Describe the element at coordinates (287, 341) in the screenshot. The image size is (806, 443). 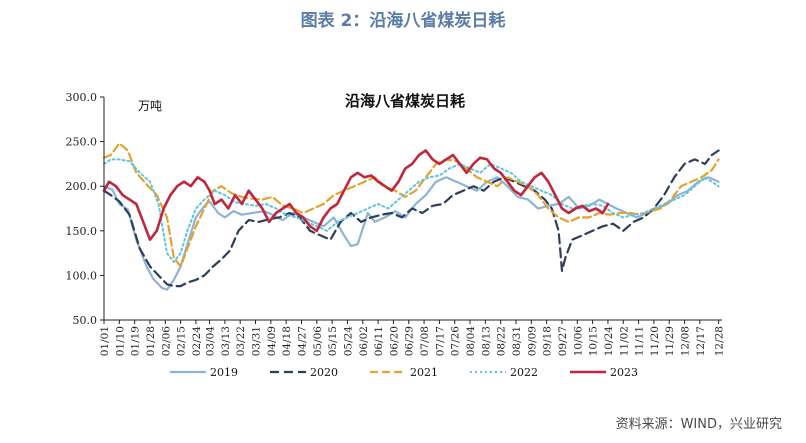
I see `x-tick-label: 04/18` at that location.